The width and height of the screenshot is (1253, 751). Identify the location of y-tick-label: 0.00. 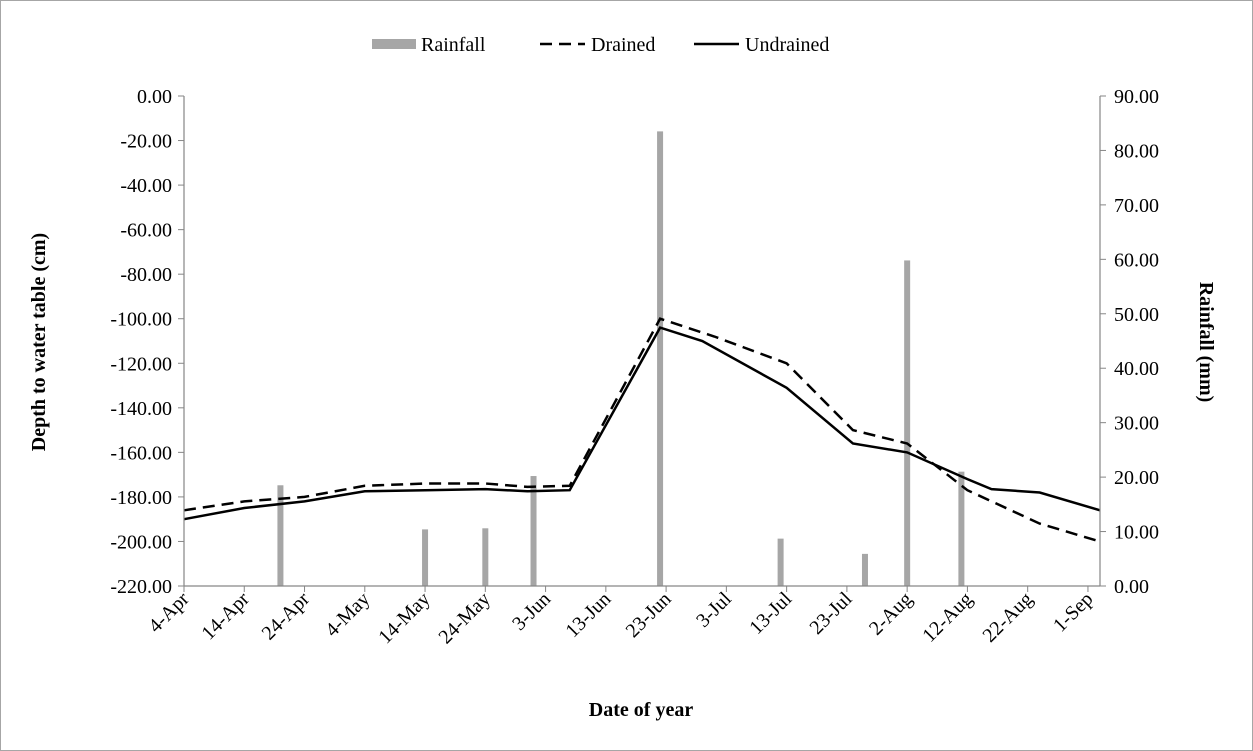
(154, 97).